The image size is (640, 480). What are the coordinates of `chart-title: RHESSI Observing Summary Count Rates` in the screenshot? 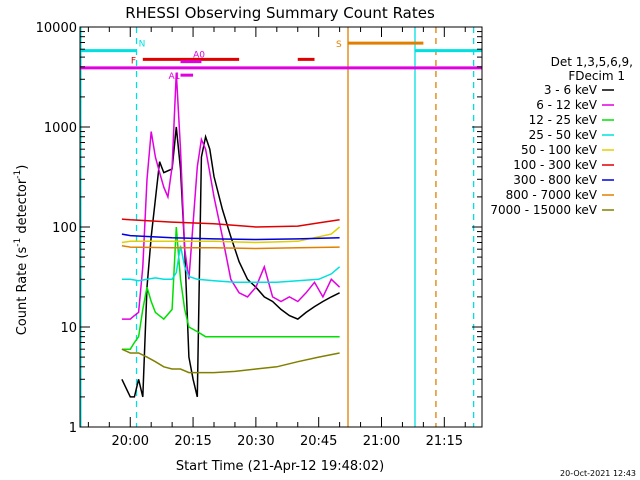 It's located at (280, 13).